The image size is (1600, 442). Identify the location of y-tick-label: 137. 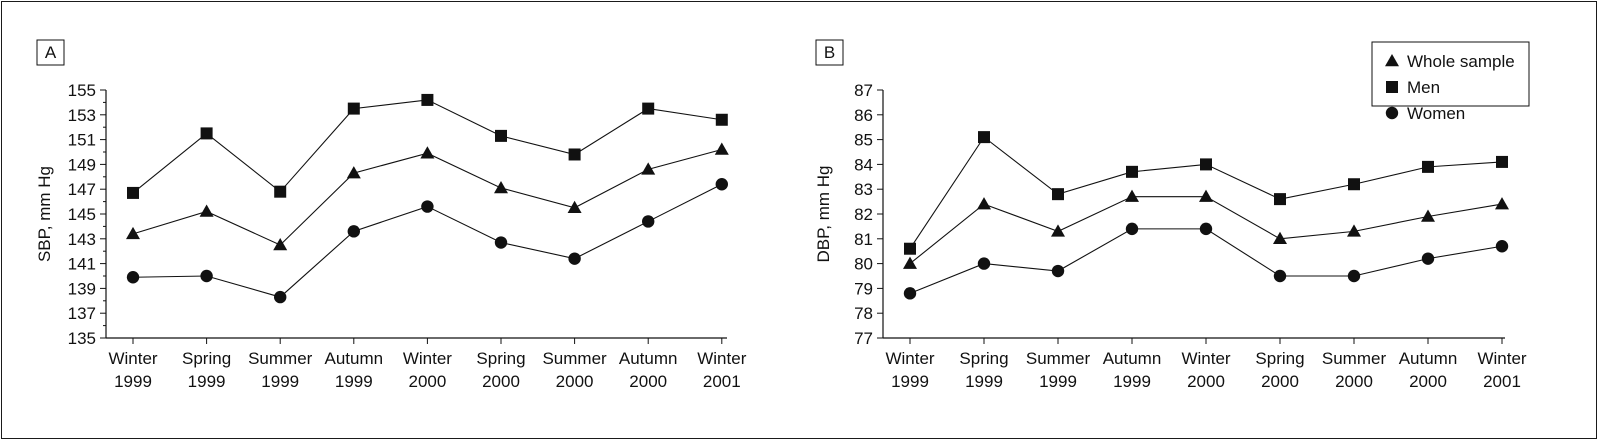
(82, 313).